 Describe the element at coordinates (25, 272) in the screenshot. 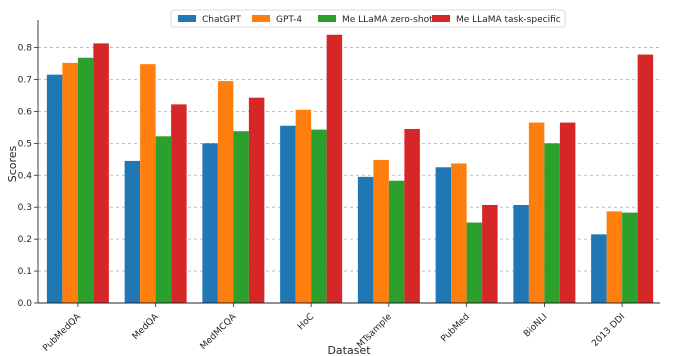

I see `y-tick-label: 0.1` at that location.